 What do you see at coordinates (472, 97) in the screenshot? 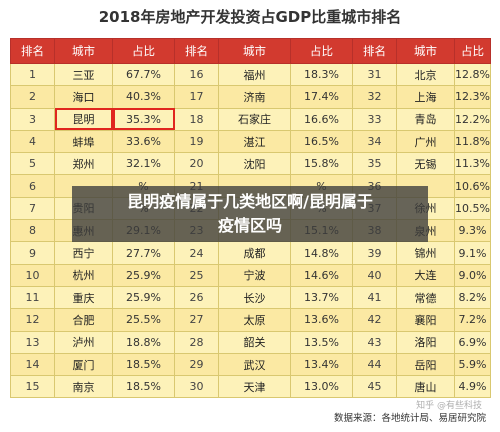
I see `cell-share: 12.3%` at bounding box center [472, 97].